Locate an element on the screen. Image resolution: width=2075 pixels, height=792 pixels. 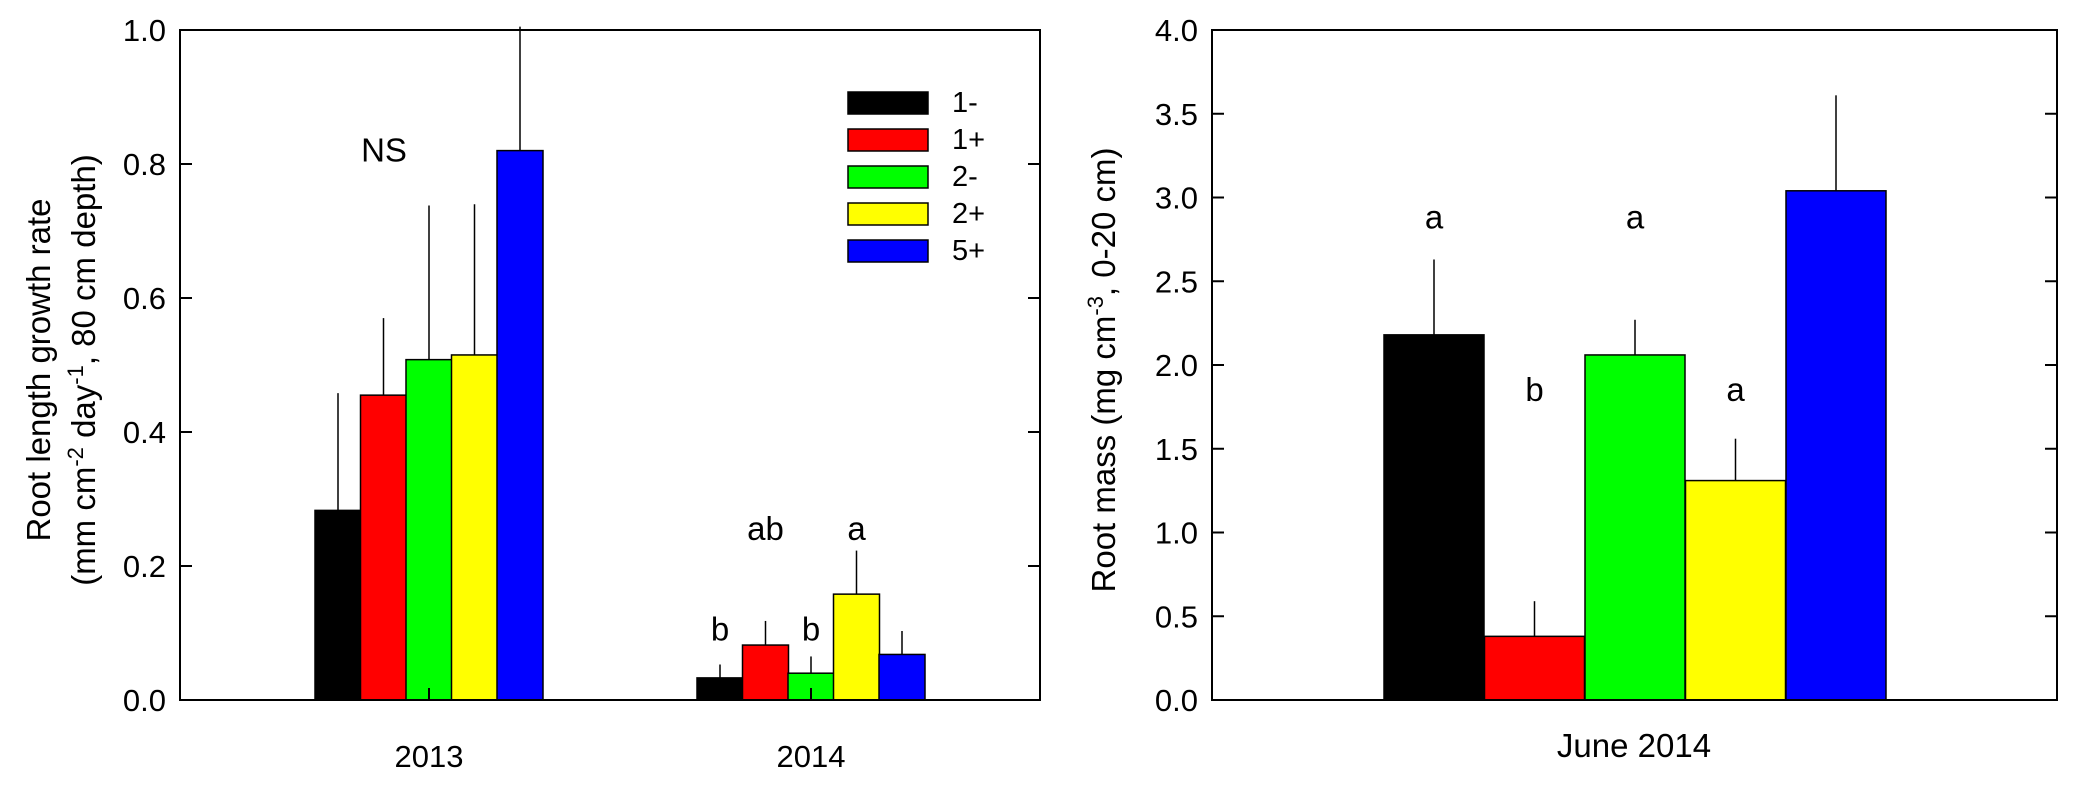
left-y-tick-label: 1.0 is located at coordinates (144, 30).